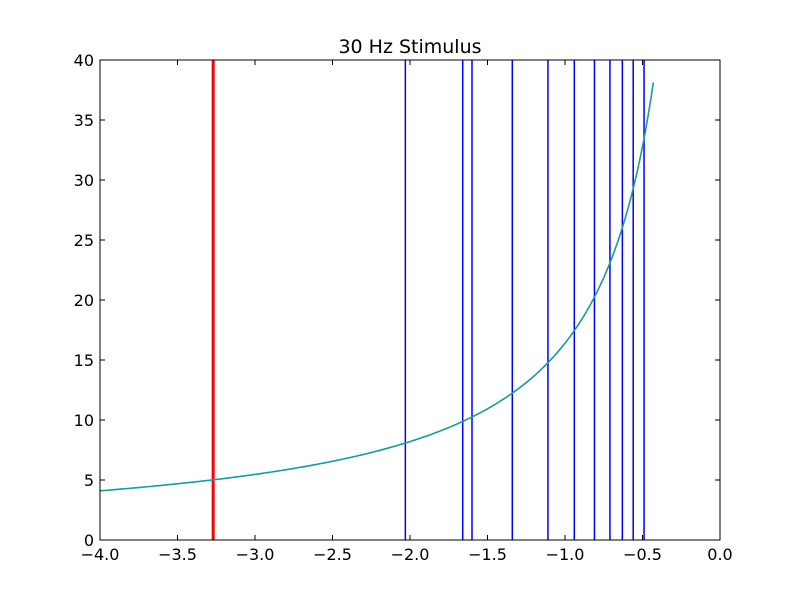 This screenshot has width=800, height=600. Describe the element at coordinates (84, 240) in the screenshot. I see `y-tick-label-5: 25` at that location.